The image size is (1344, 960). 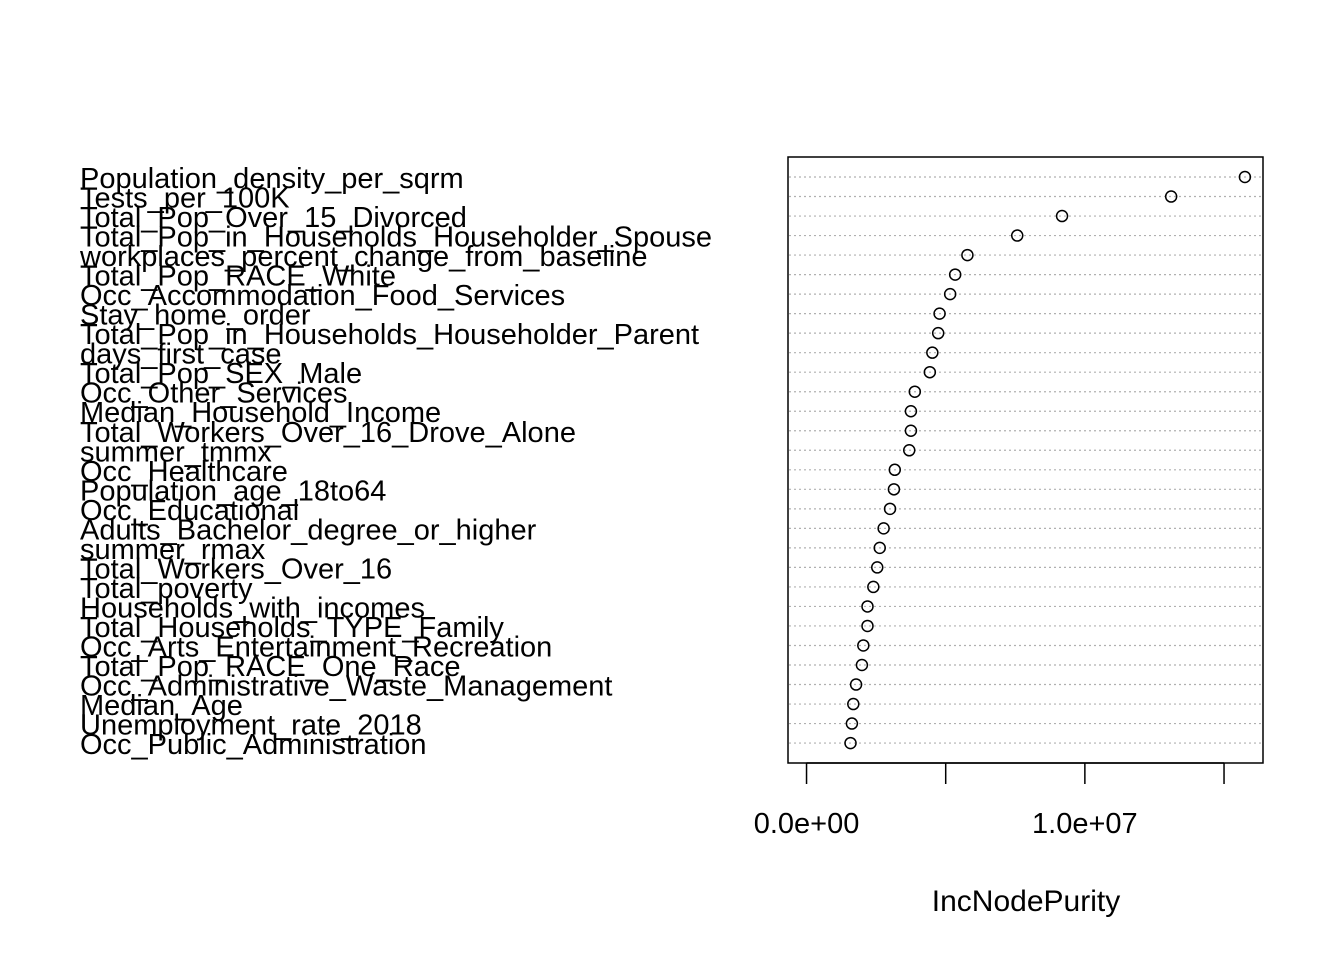 I want to click on variable-label: Occ_Other_Services, so click(x=214, y=394).